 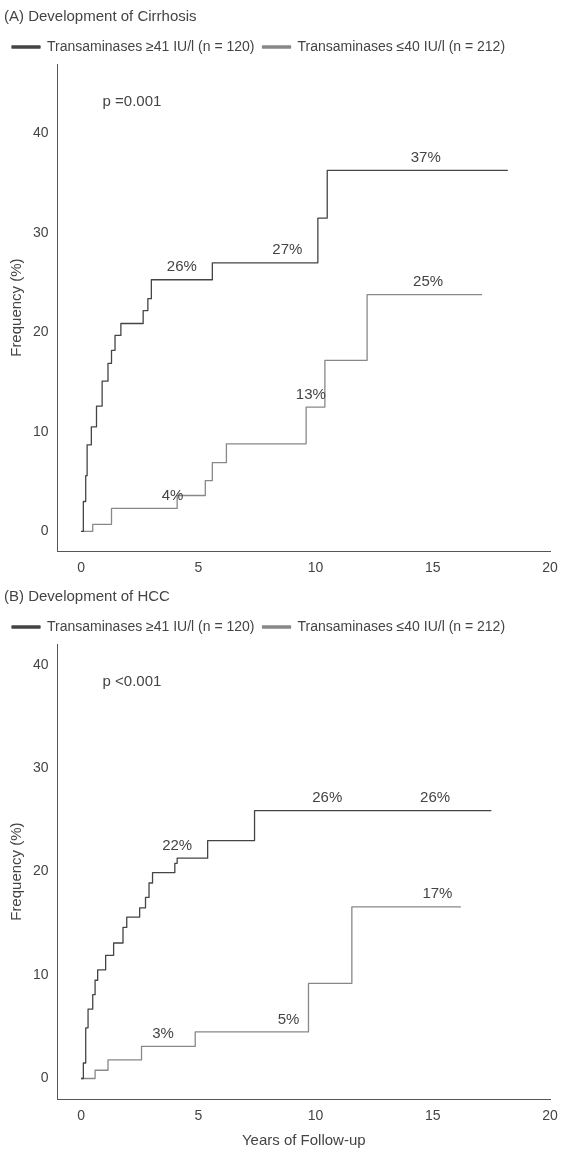 I want to click on annotation: 27%, so click(x=287, y=249).